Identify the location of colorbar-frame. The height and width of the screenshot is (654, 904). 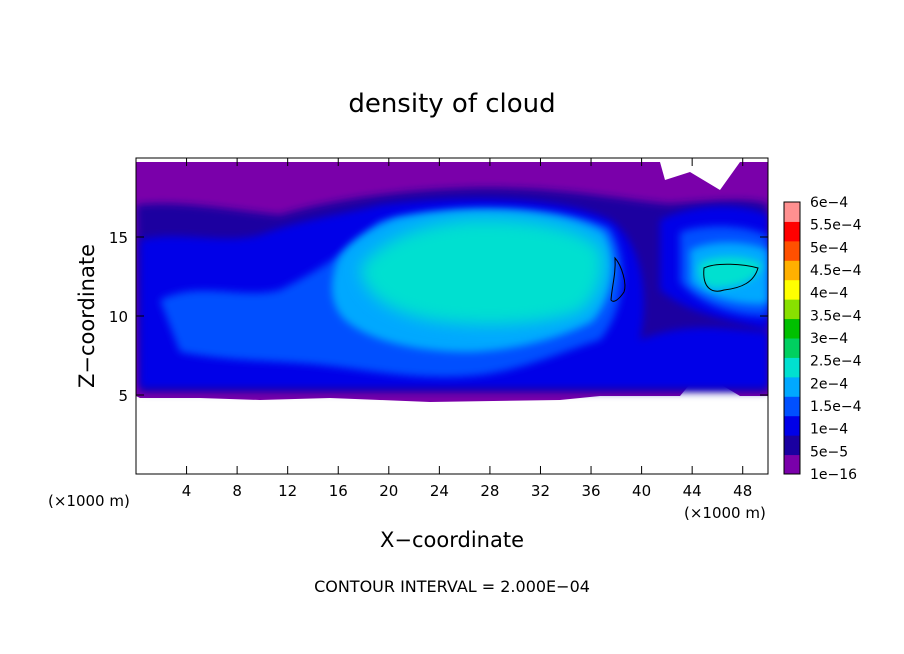
(792, 338).